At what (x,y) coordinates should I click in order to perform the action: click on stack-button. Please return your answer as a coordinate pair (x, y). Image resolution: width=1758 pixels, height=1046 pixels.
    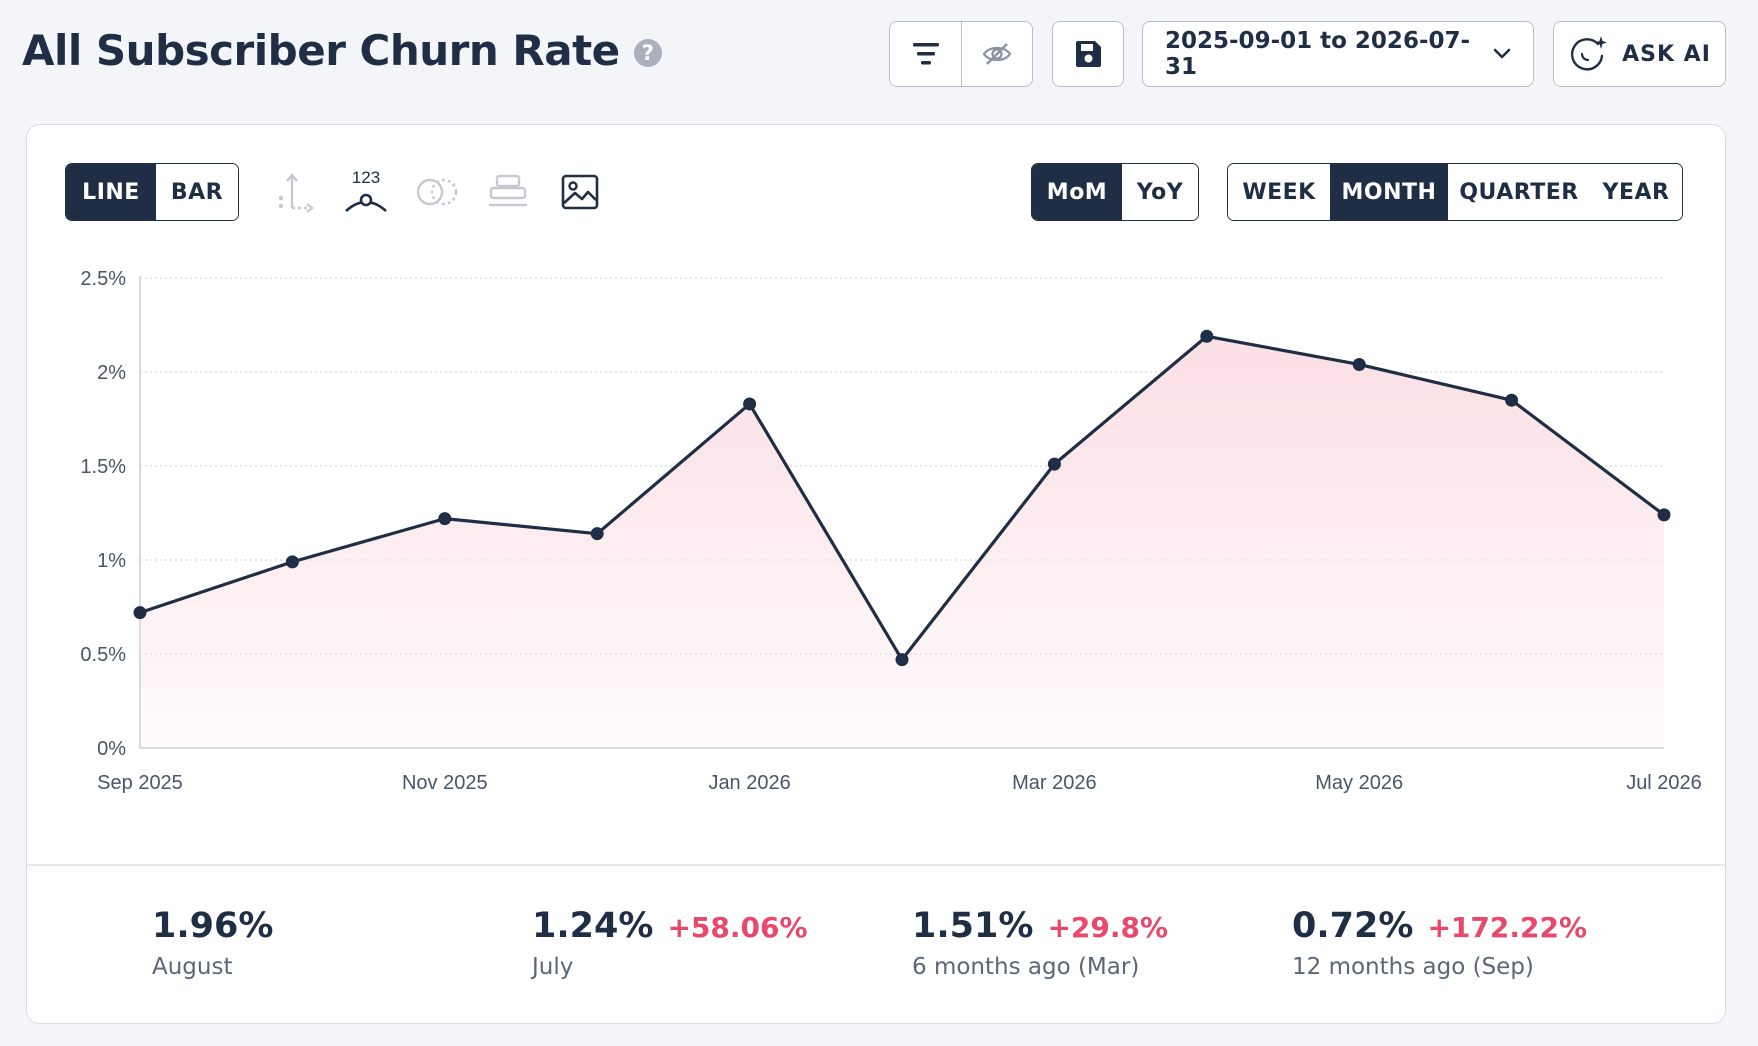
    Looking at the image, I should click on (508, 192).